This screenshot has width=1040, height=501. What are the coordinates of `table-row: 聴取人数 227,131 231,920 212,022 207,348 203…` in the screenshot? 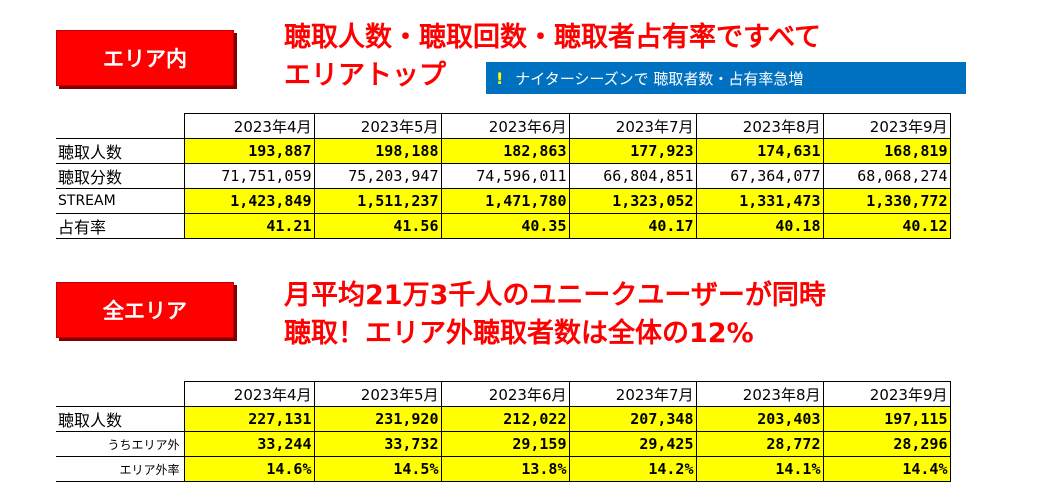 It's located at (503, 419).